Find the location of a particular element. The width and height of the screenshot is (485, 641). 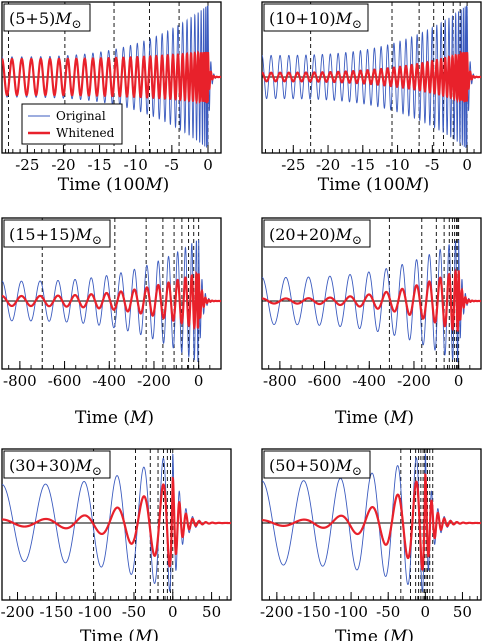

chart-panel-5: -200 -150 -100 -50 0 50 Time (M) (30+30)M⊙ is located at coordinates (116, 544).